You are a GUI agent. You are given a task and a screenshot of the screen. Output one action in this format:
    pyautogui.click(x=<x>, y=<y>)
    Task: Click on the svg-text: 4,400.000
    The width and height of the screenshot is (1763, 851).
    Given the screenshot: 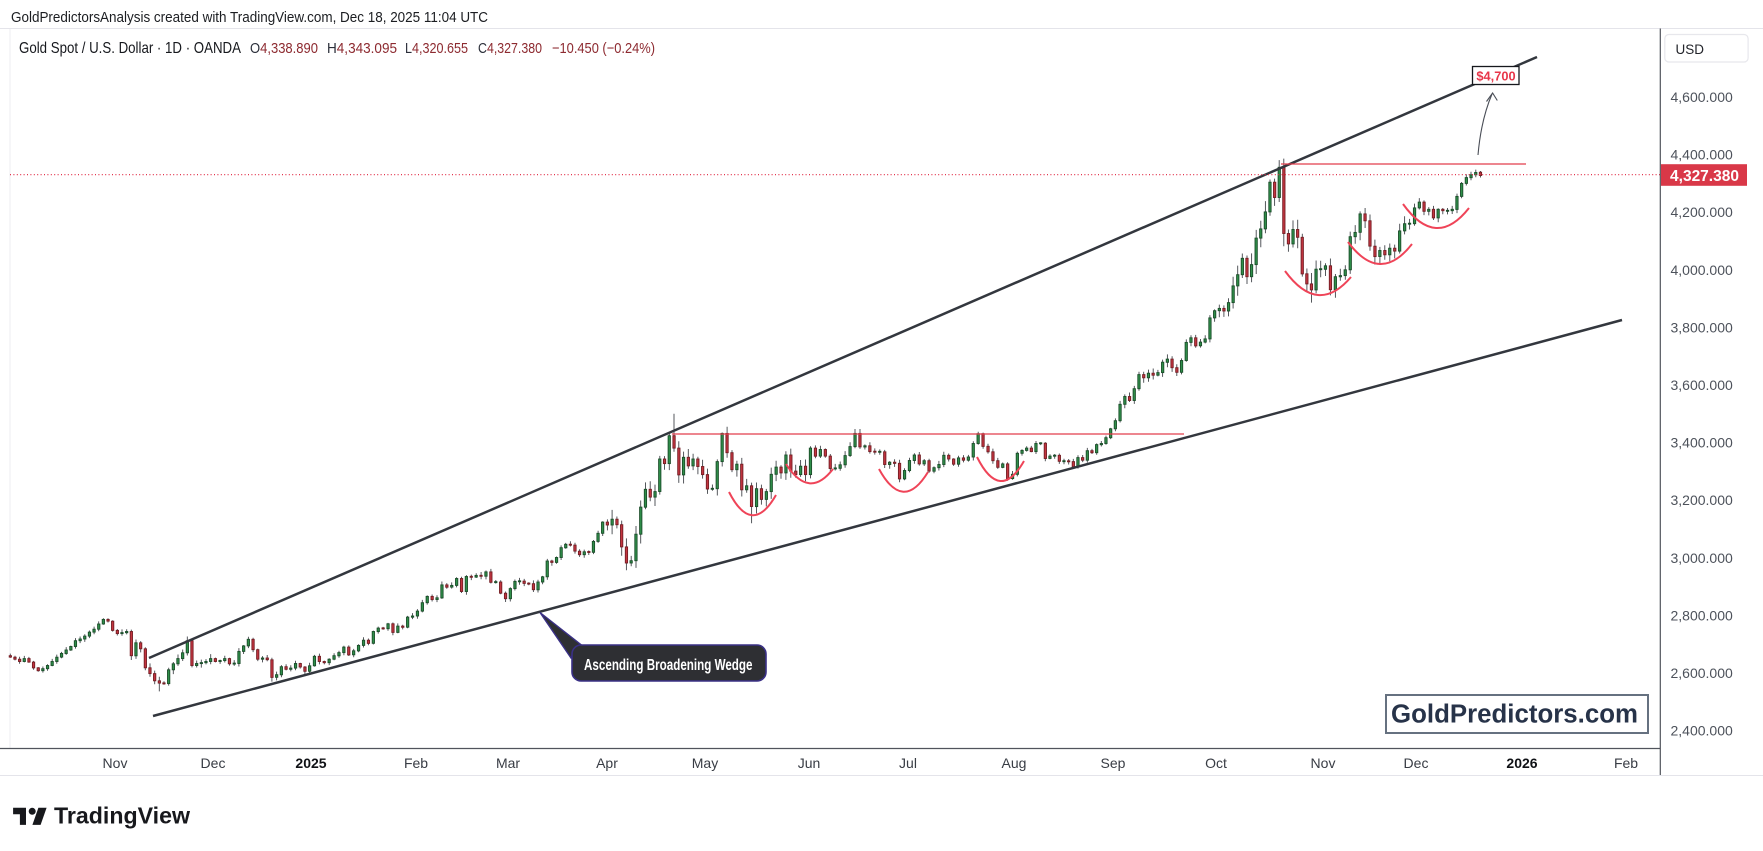 What is the action you would take?
    pyautogui.click(x=1702, y=155)
    